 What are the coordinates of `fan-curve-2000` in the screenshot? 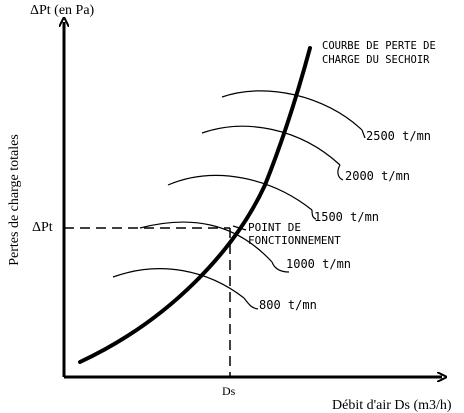 It's located at (271, 145).